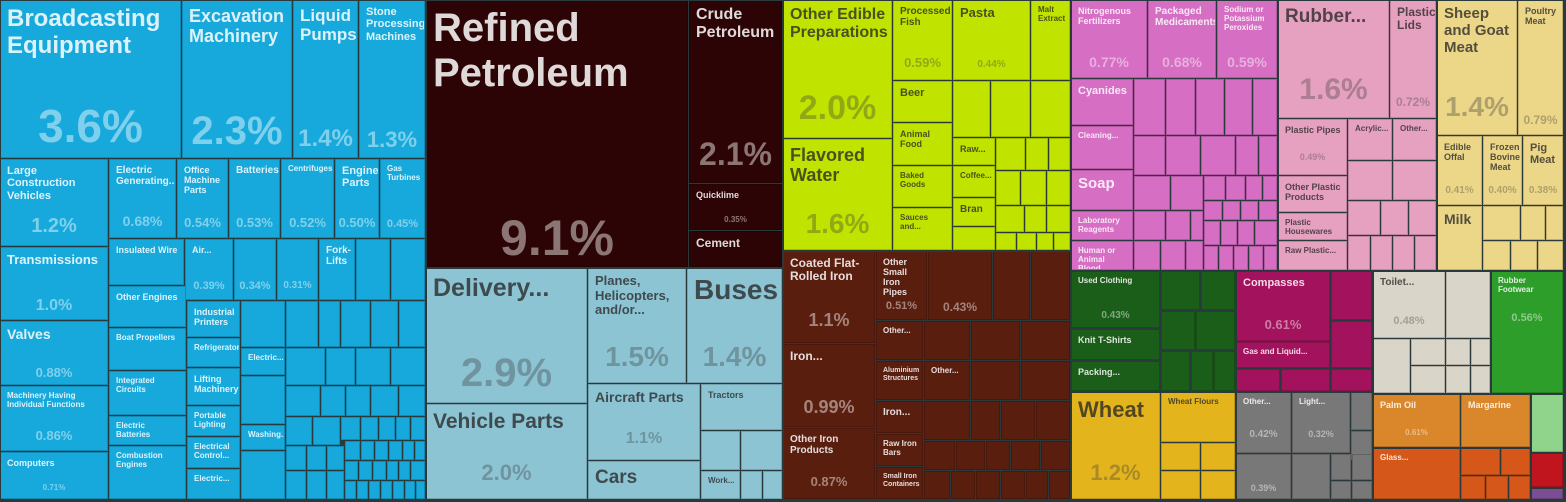 Image resolution: width=1566 pixels, height=502 pixels. What do you see at coordinates (837, 194) in the screenshot?
I see `treemap-cell-flavored-water: Flavored Water 1.6%` at bounding box center [837, 194].